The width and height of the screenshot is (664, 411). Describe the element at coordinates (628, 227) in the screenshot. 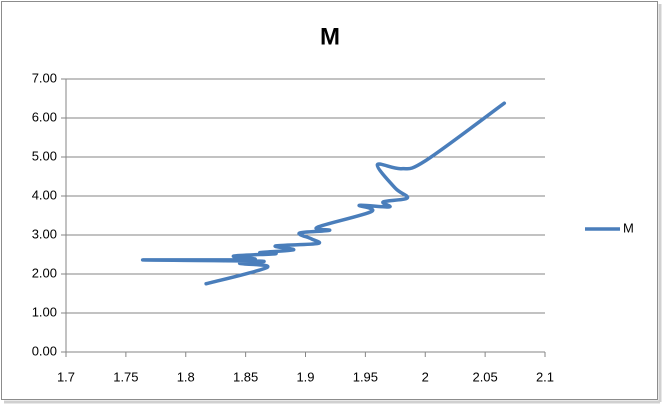

I see `legend-label: M` at that location.